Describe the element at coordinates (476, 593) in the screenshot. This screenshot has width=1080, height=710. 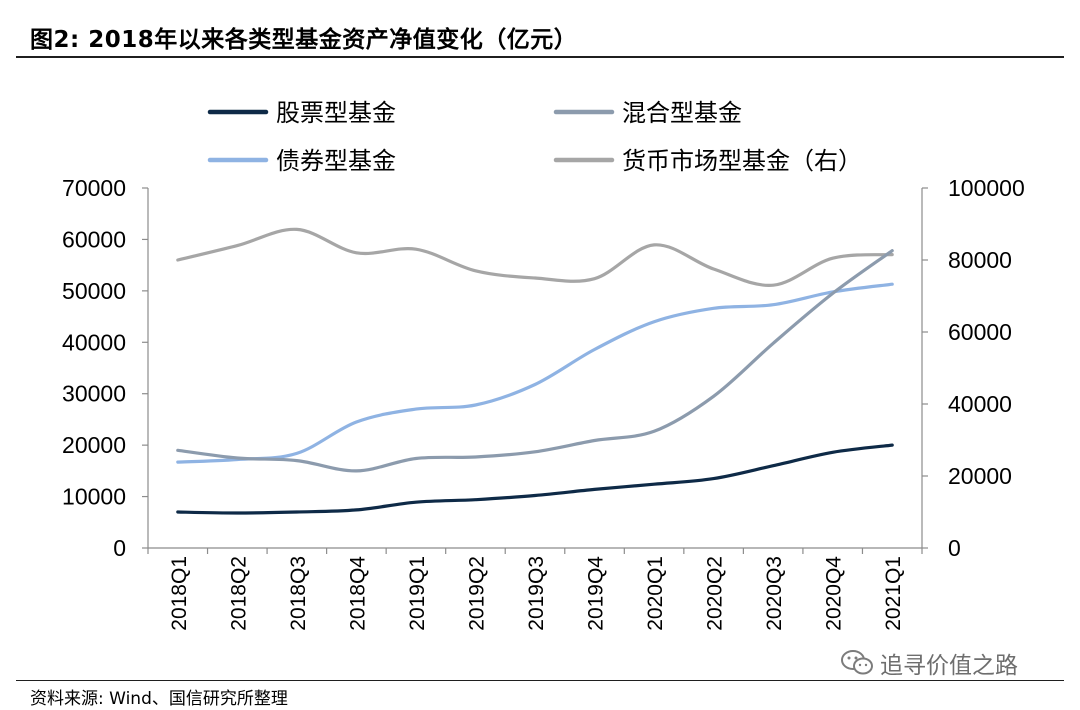
I see `x-tick-label: 2019Q2` at that location.